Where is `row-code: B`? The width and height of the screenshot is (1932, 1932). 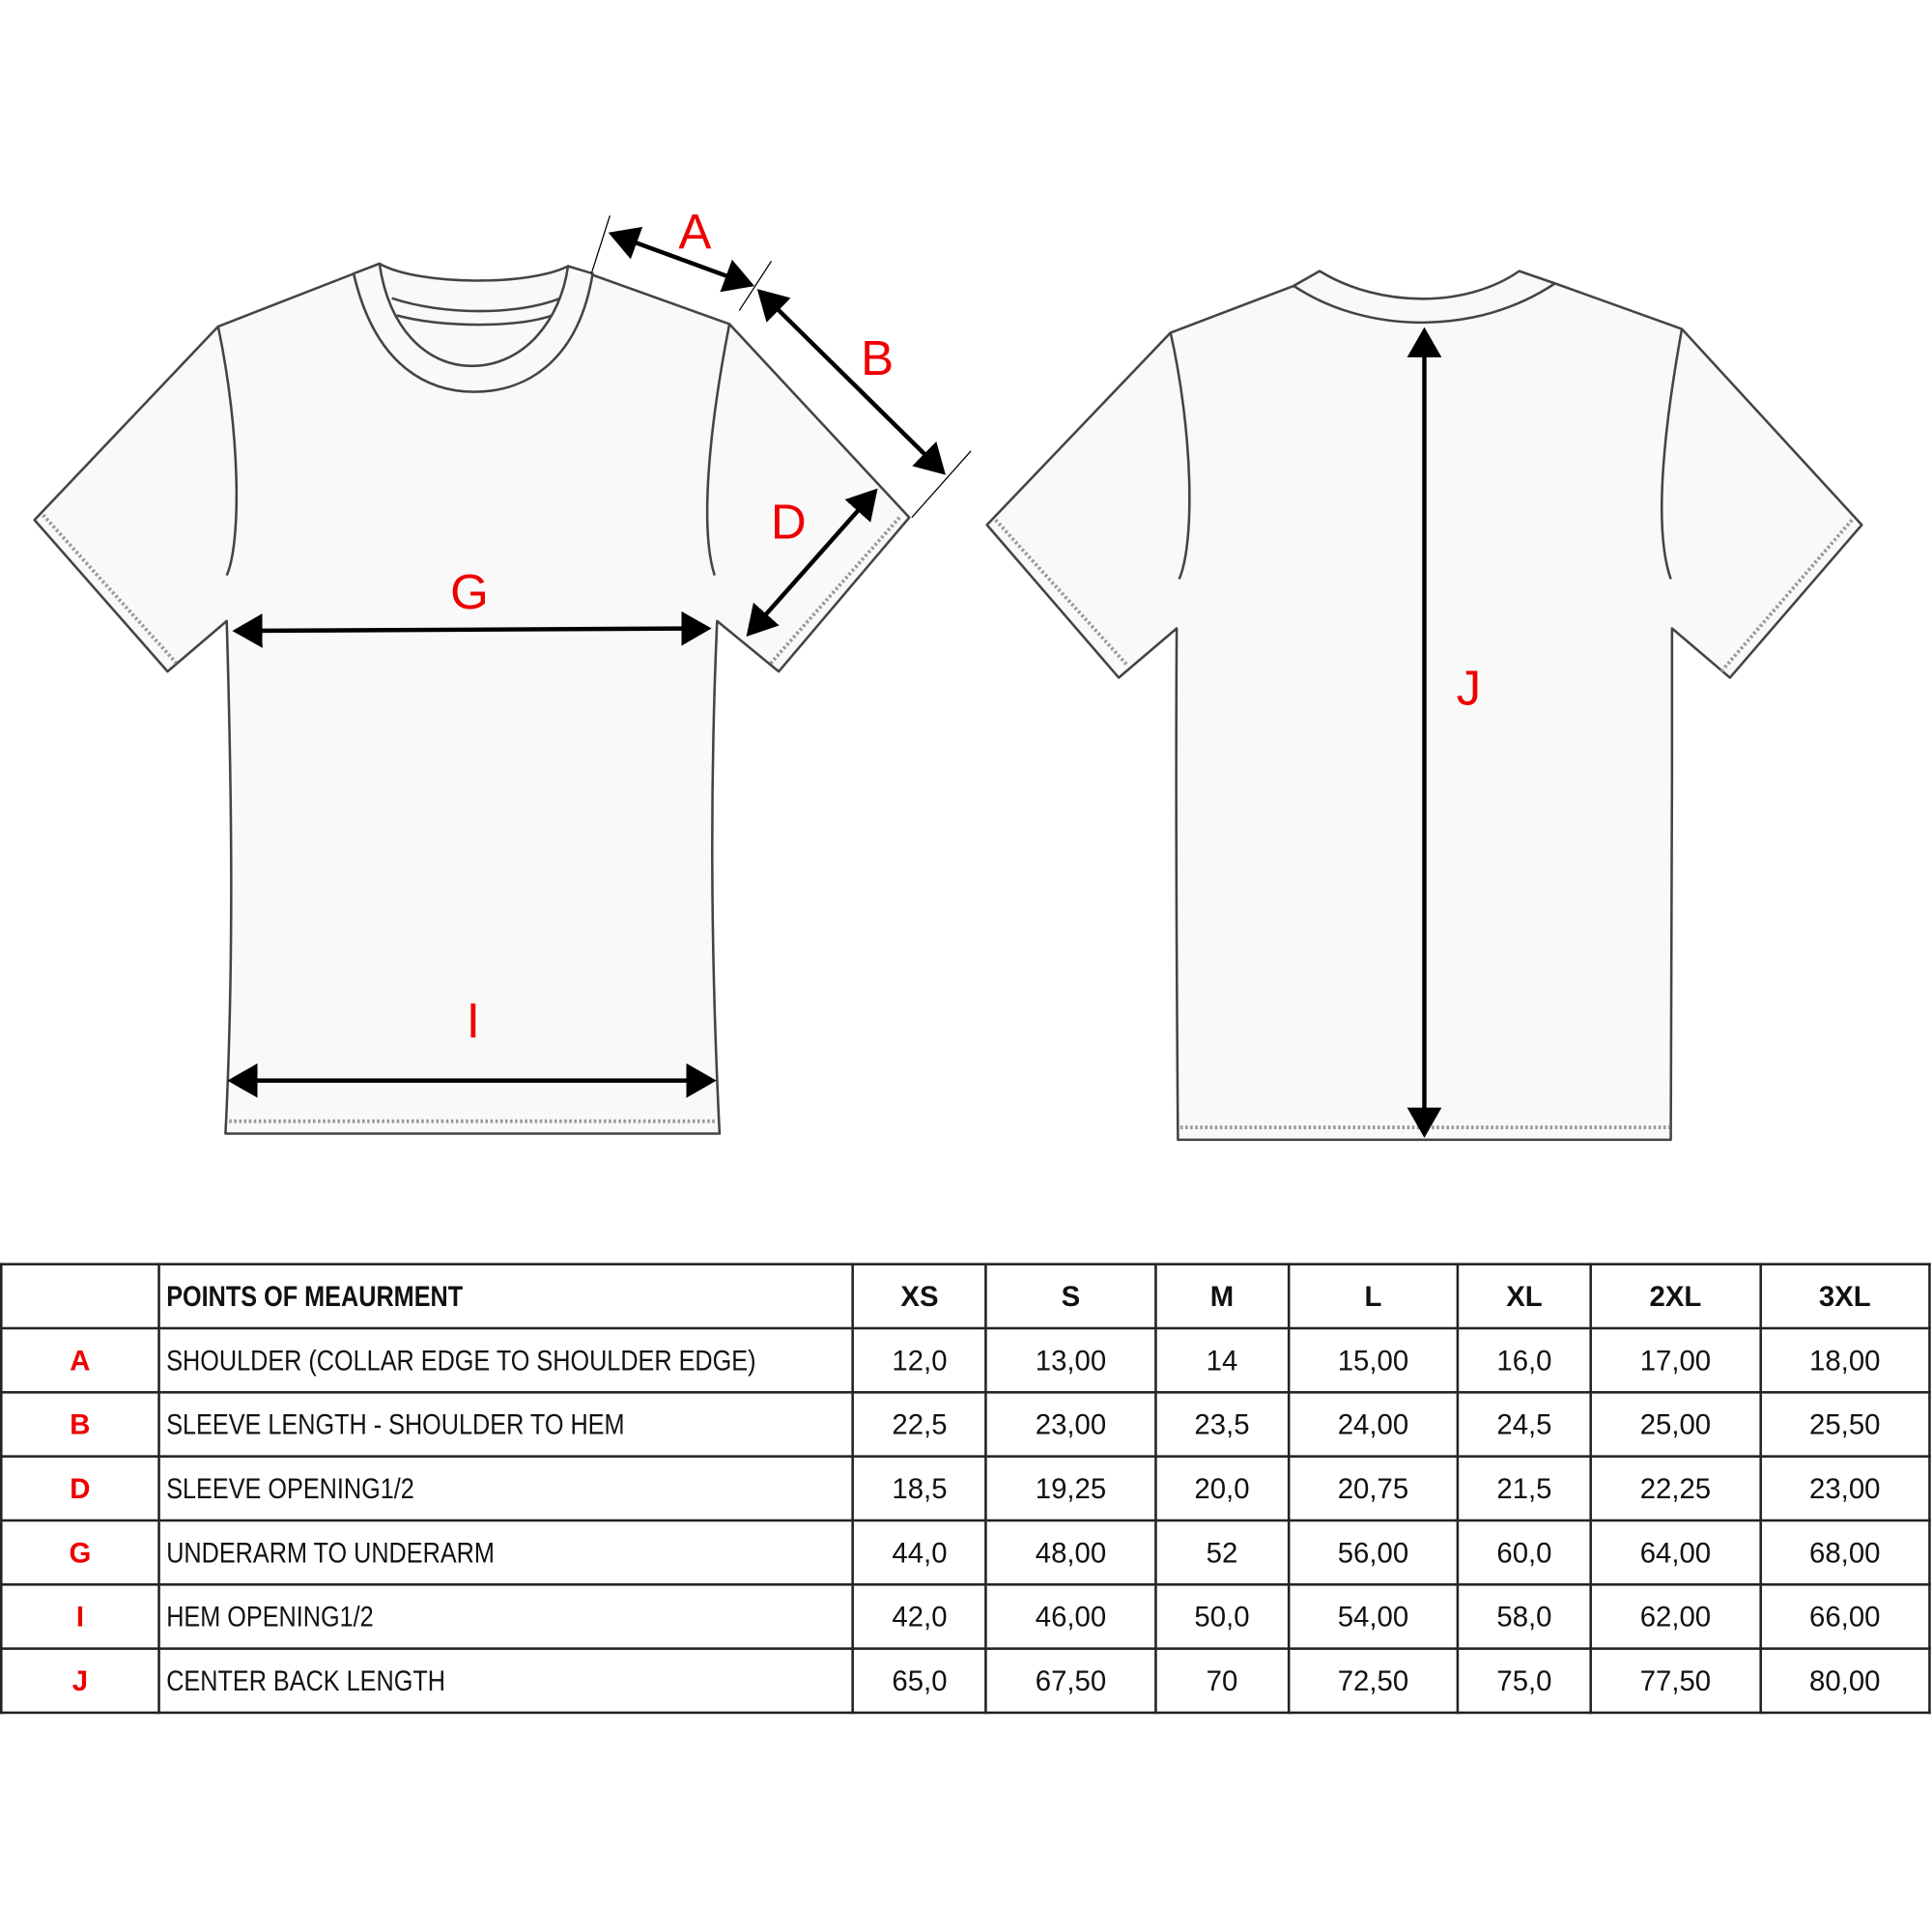
row-code: B is located at coordinates (80, 1424).